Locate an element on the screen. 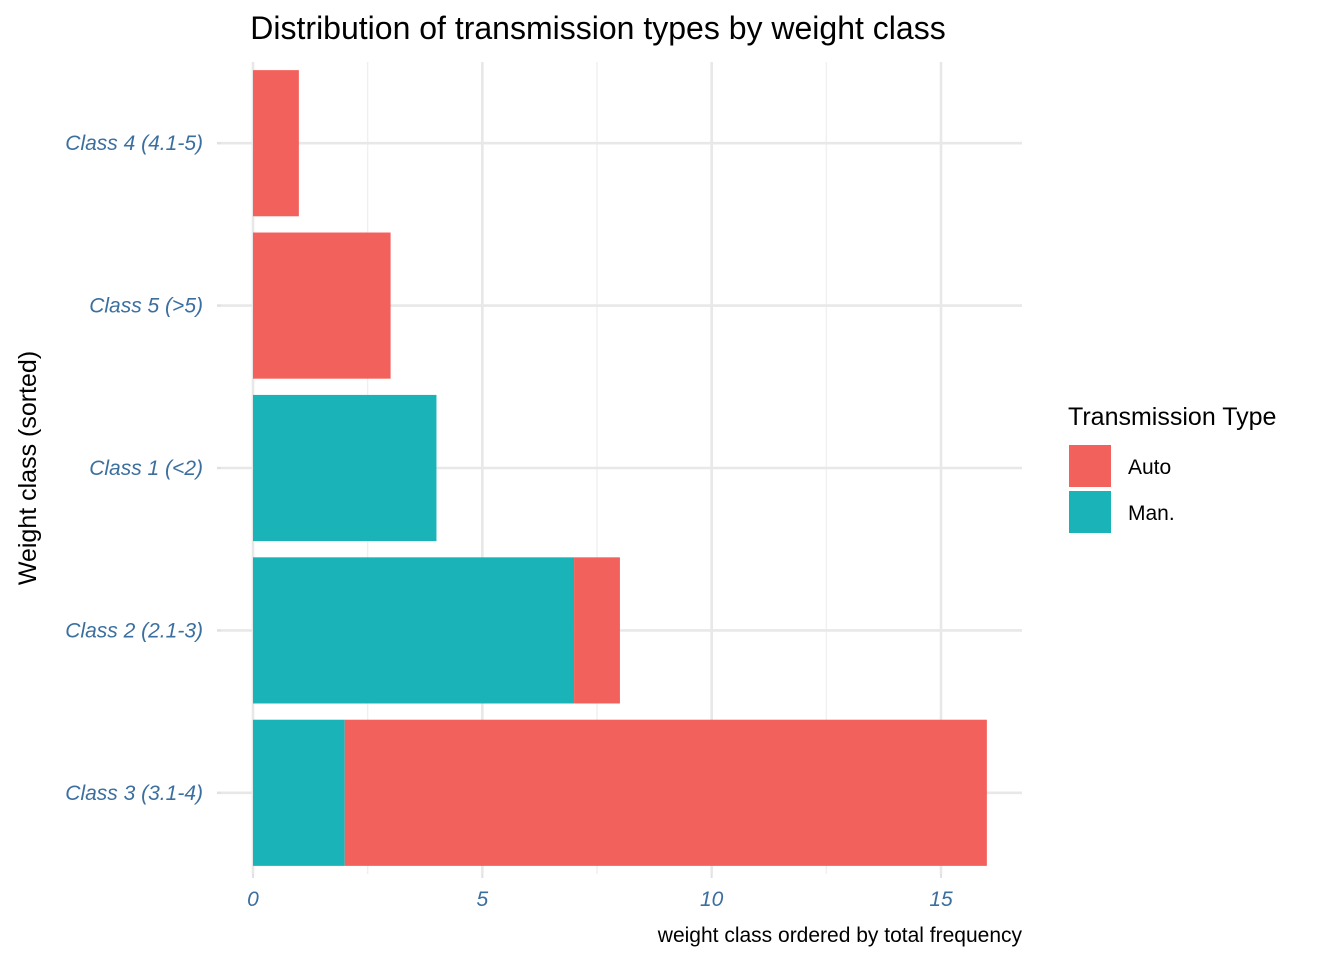 This screenshot has height=960, width=1344. x-axis-label: weight class ordered by total frequency is located at coordinates (840, 935).